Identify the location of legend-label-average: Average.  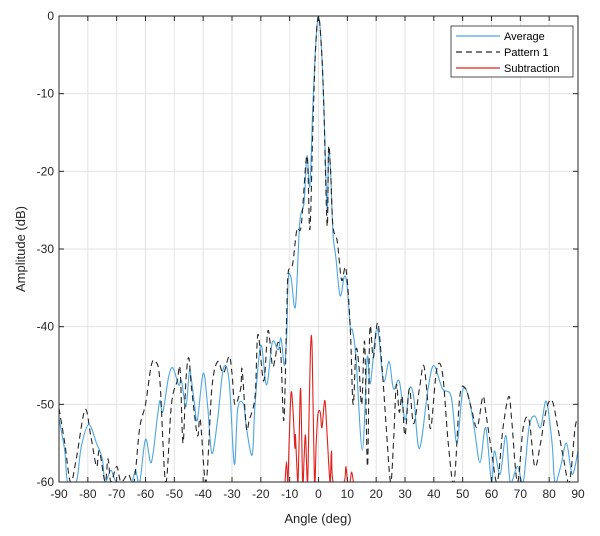
(524, 37).